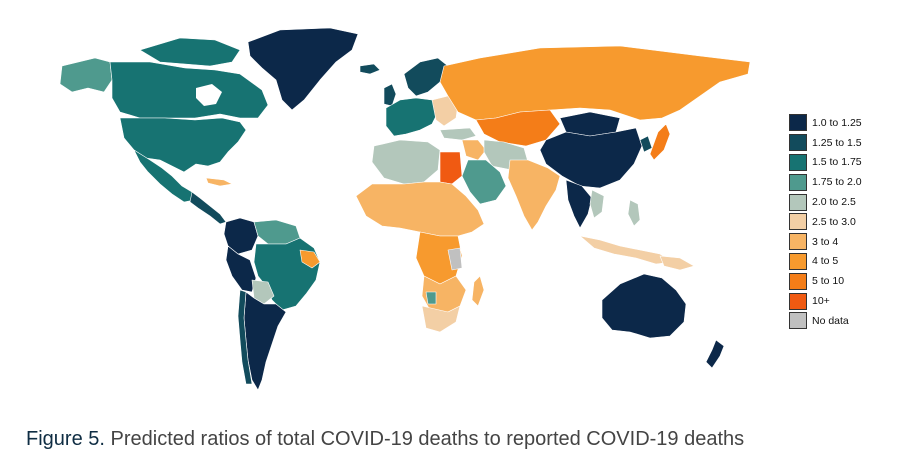 Image resolution: width=902 pixels, height=473 pixels. I want to click on legend-label: No data, so click(830, 320).